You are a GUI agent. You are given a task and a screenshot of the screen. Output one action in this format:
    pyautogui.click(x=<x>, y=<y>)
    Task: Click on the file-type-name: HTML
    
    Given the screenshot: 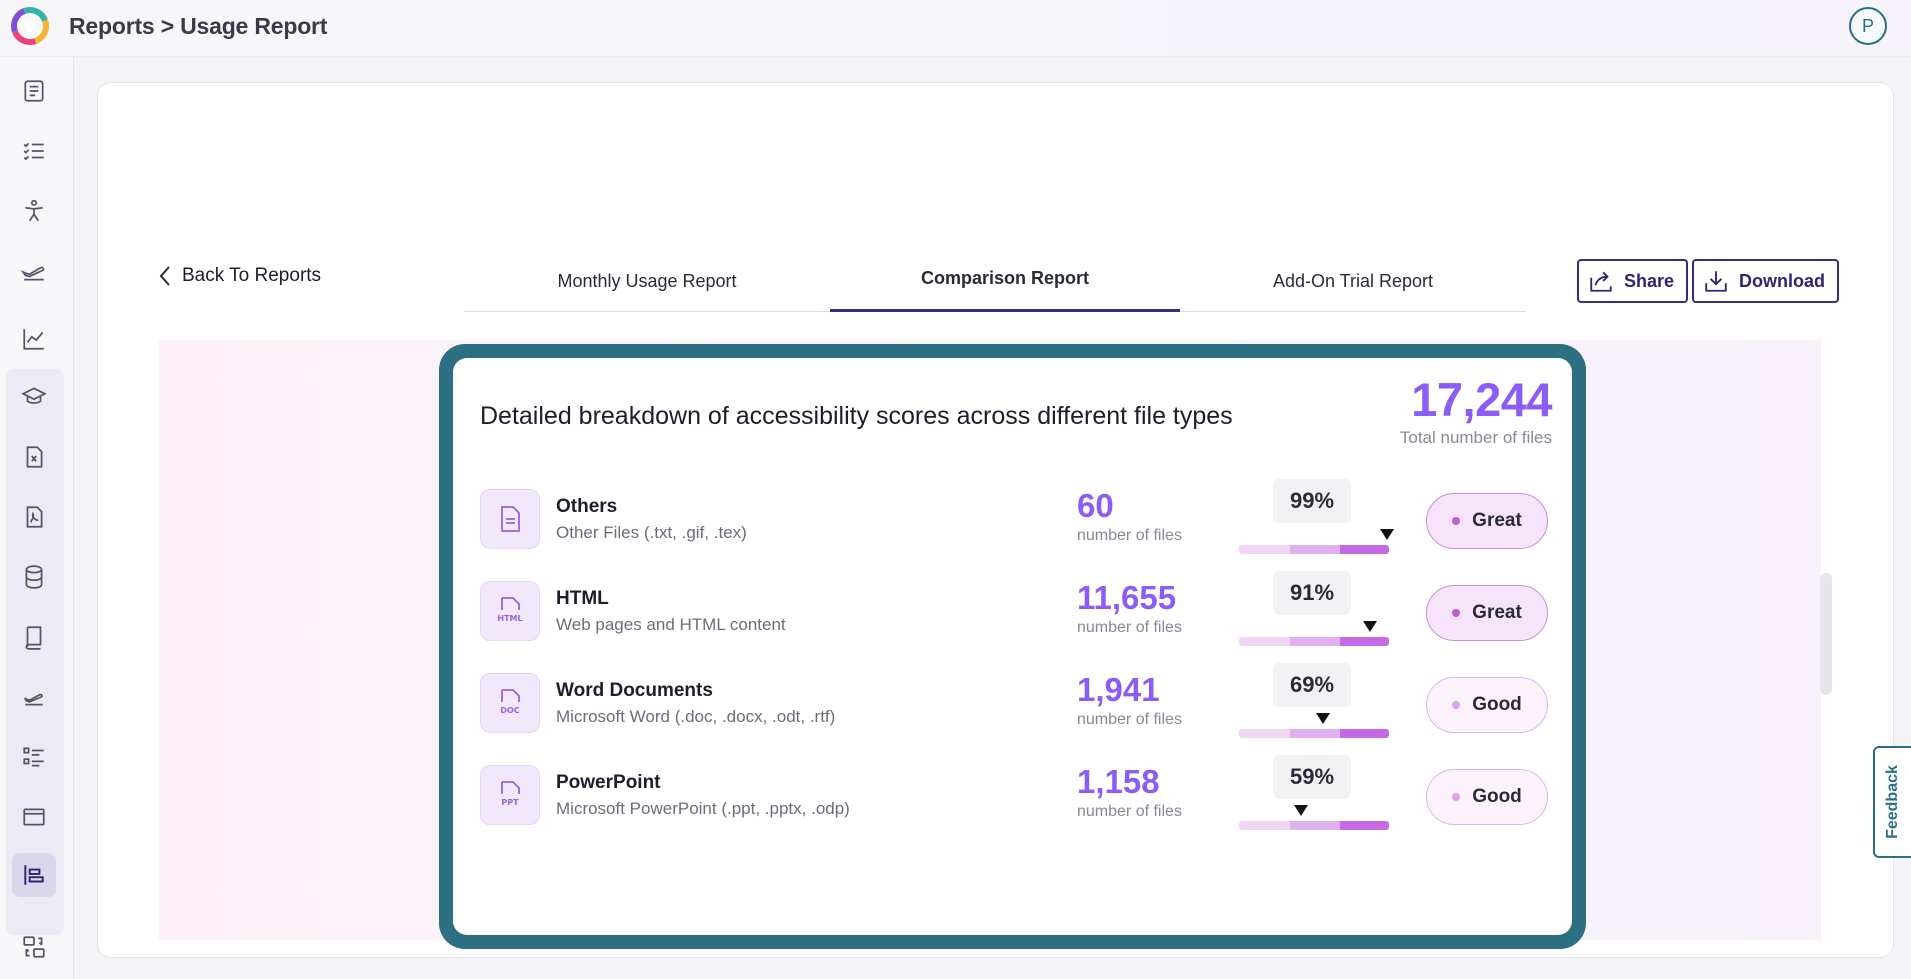 What is the action you would take?
    pyautogui.click(x=582, y=598)
    